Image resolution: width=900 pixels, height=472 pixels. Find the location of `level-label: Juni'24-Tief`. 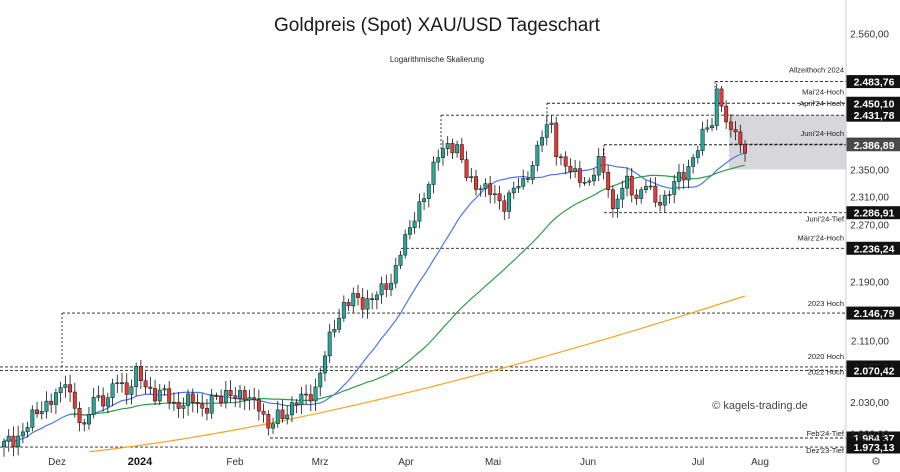

level-label: Juni'24-Tief is located at coordinates (825, 219).